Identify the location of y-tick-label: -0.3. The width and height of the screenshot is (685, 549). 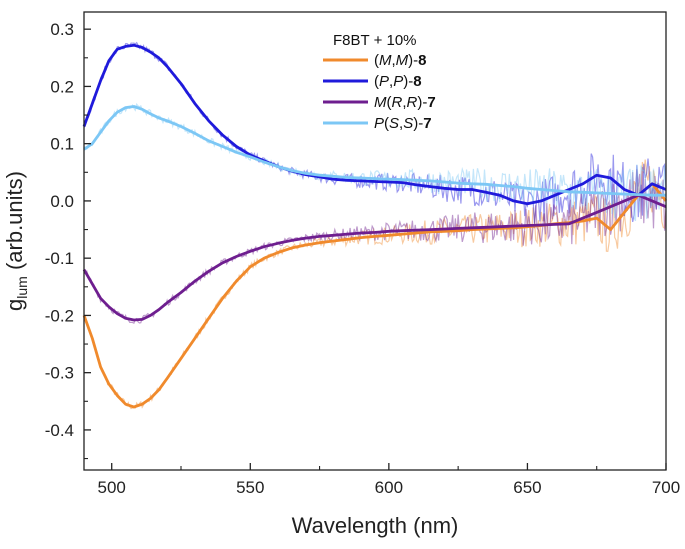
(59, 373).